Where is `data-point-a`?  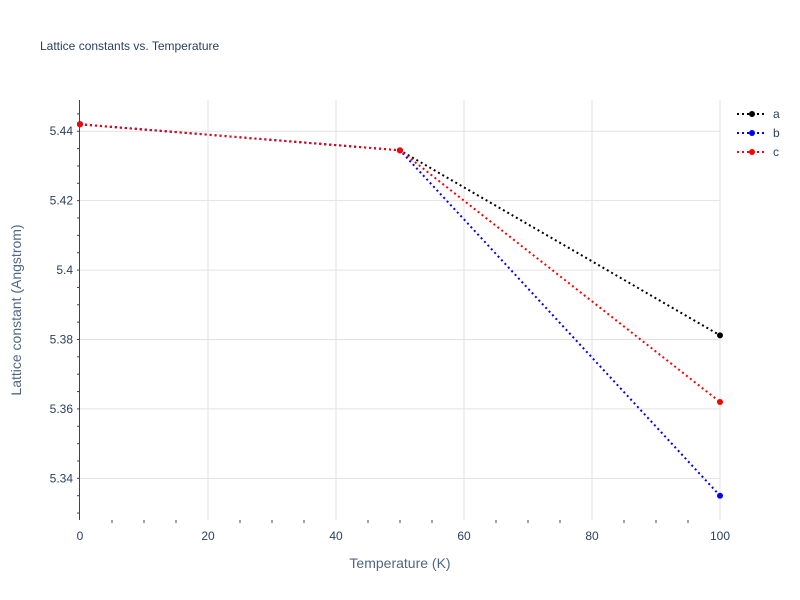
data-point-a is located at coordinates (720, 335).